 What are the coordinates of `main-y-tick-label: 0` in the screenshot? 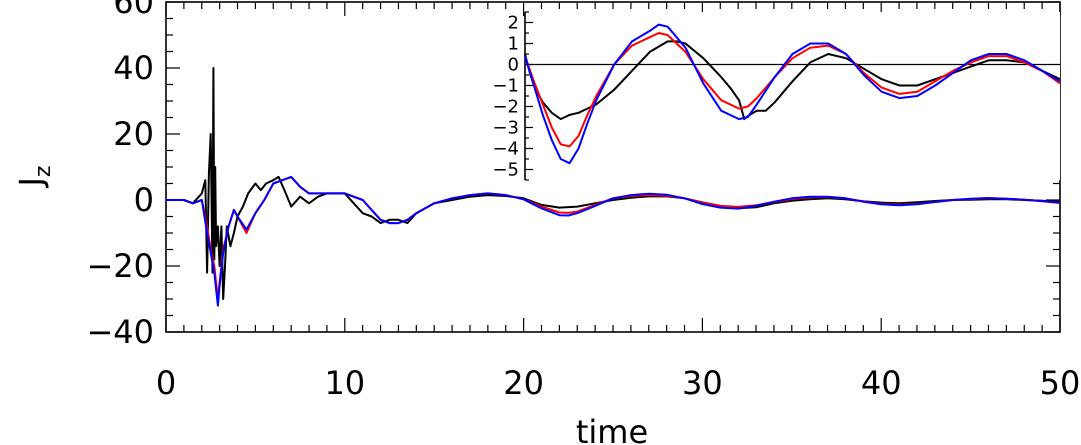 It's located at (144, 200).